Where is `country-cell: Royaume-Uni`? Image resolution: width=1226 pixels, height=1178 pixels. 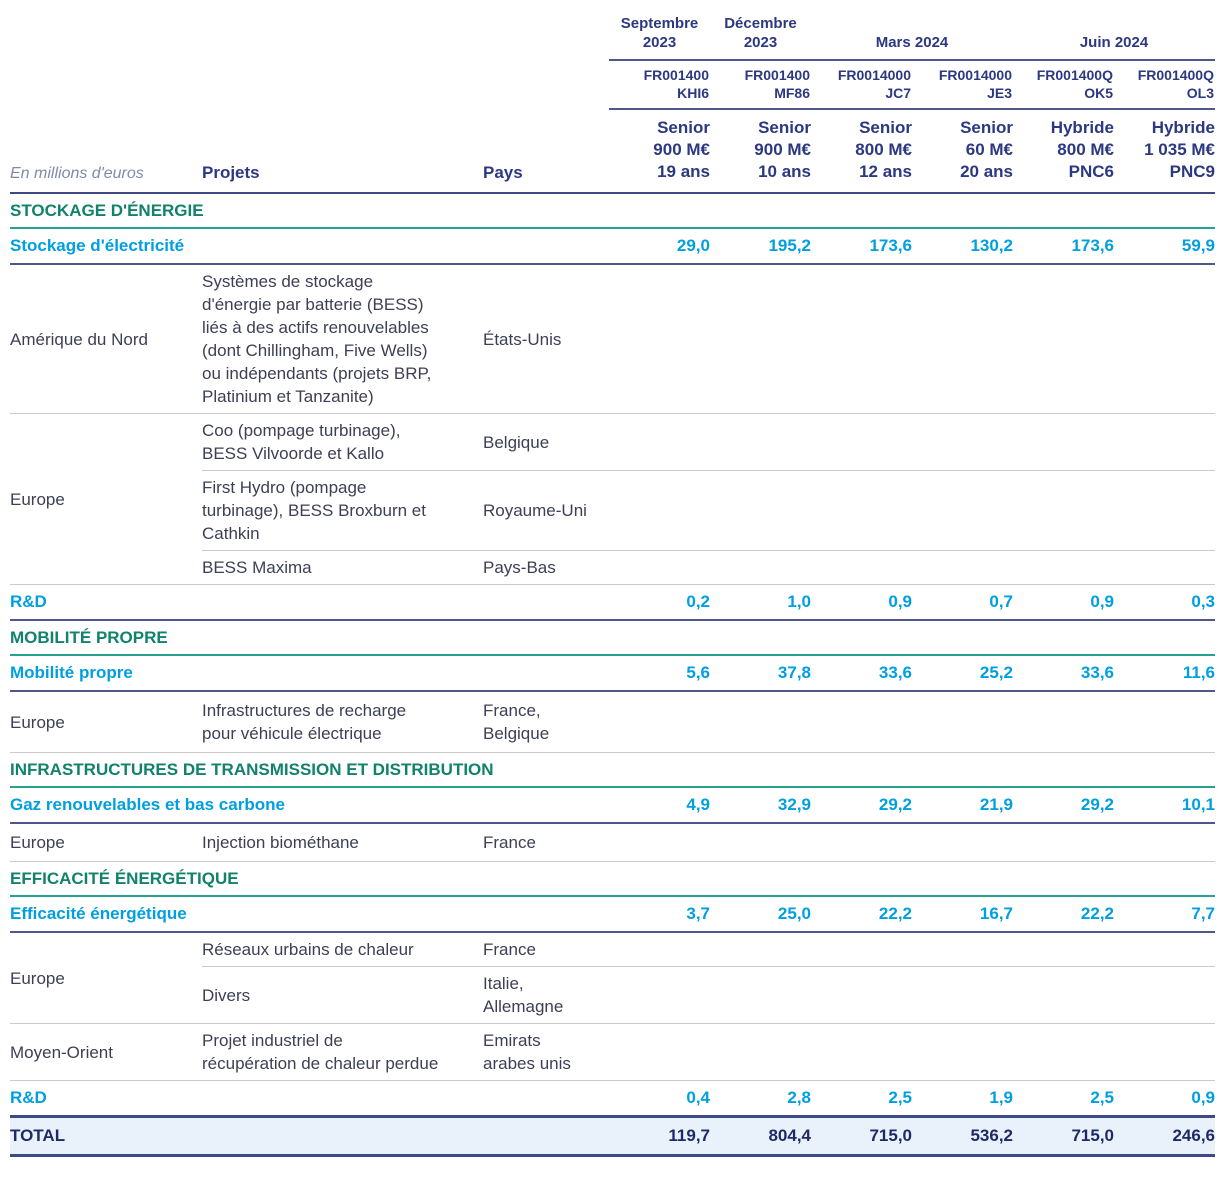
country-cell: Royaume-Uni is located at coordinates (546, 510).